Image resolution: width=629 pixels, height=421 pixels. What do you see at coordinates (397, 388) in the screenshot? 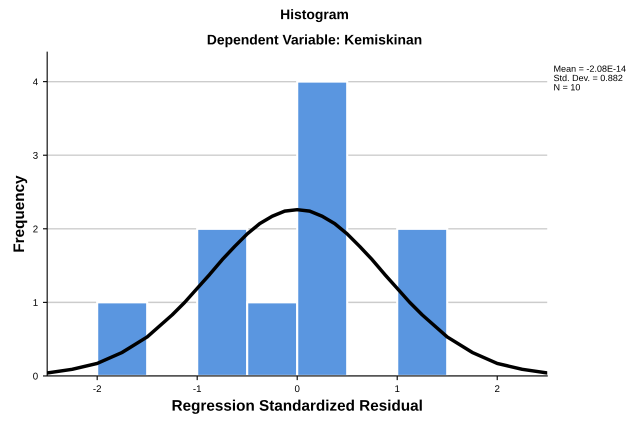
I see `x-tick-label: 1` at bounding box center [397, 388].